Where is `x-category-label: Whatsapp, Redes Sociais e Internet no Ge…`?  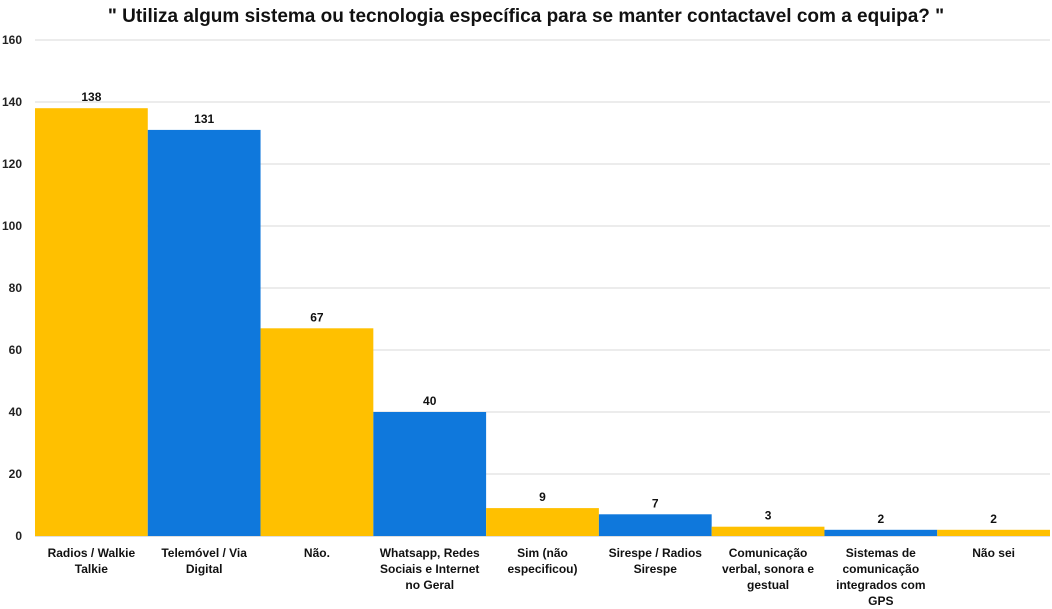 x-category-label: Whatsapp, Redes Sociais e Internet no Ge… is located at coordinates (429, 569).